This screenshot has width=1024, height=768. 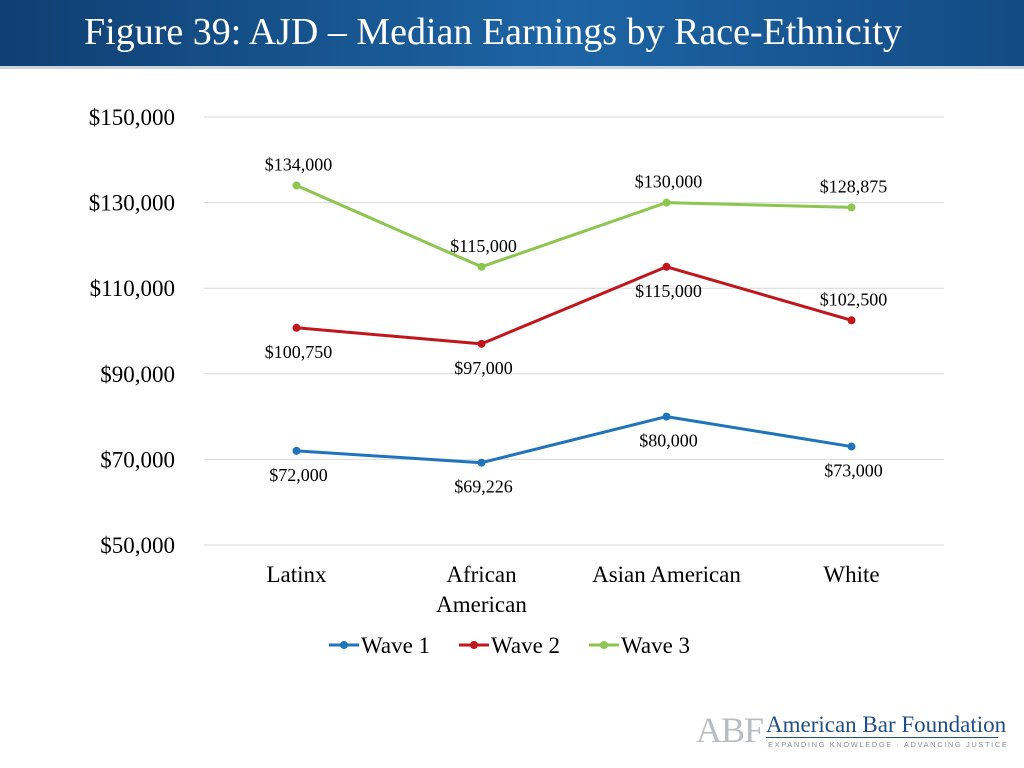 I want to click on data-label: $73,000, so click(x=853, y=471).